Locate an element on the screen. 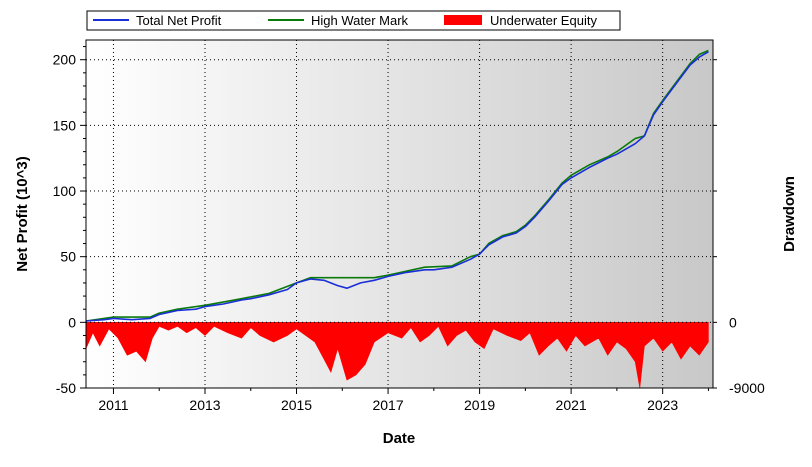  x-tick-label: 2023 is located at coordinates (662, 405).